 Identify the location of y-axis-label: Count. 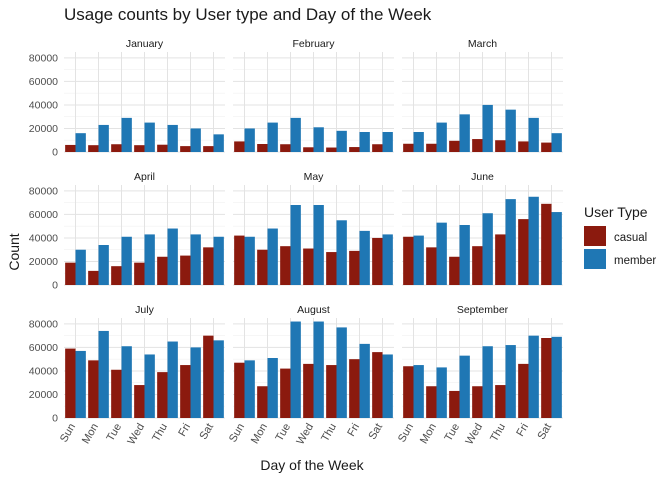
(14, 251).